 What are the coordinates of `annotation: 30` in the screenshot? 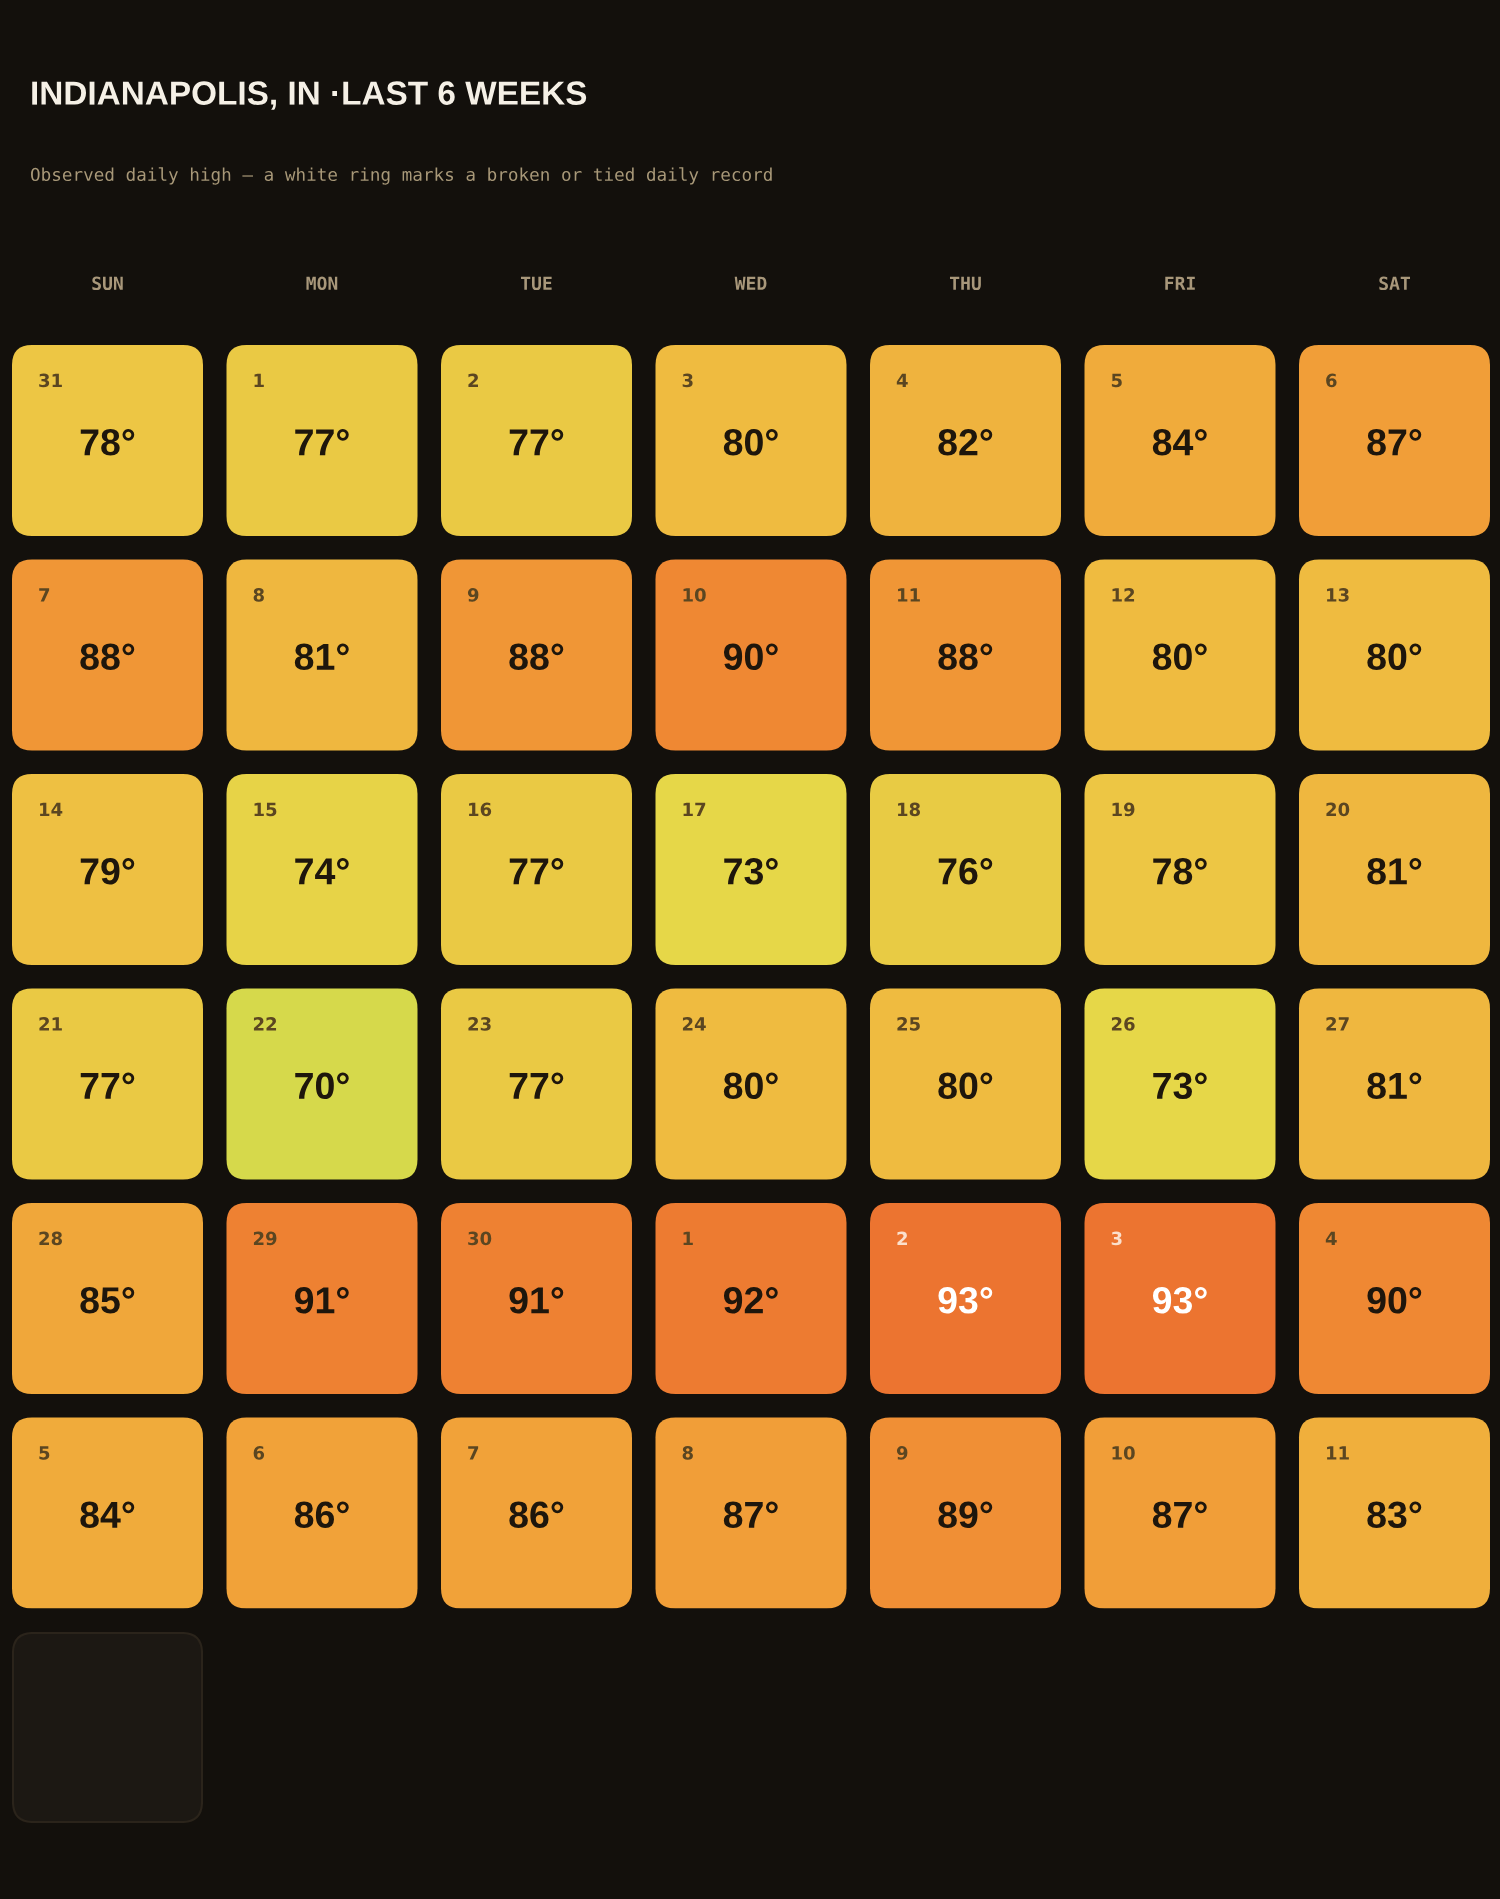 It's located at (480, 1238).